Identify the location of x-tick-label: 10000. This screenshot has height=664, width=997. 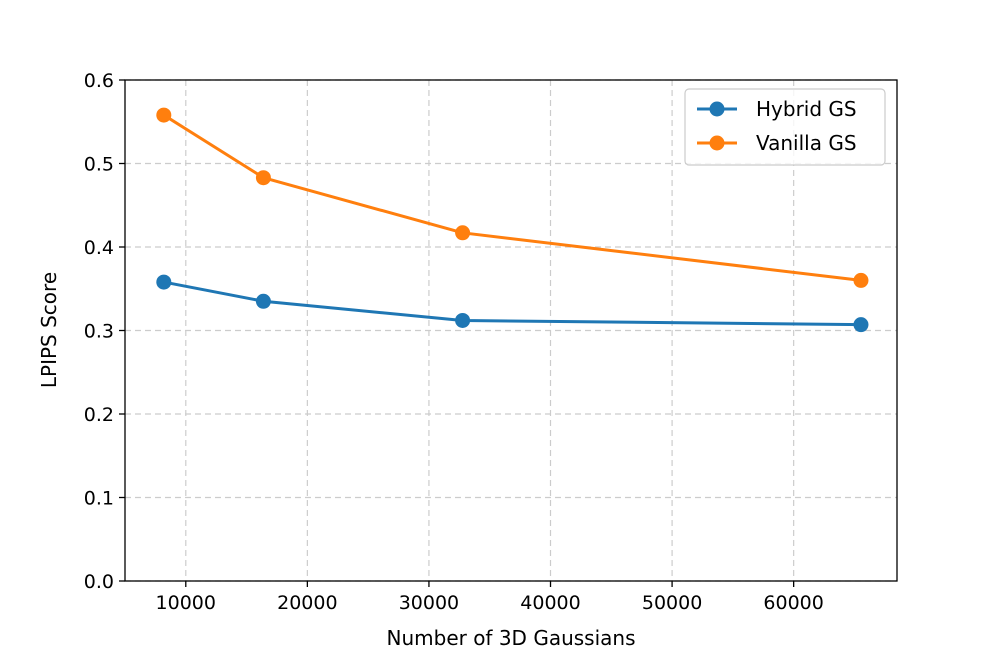
(186, 603).